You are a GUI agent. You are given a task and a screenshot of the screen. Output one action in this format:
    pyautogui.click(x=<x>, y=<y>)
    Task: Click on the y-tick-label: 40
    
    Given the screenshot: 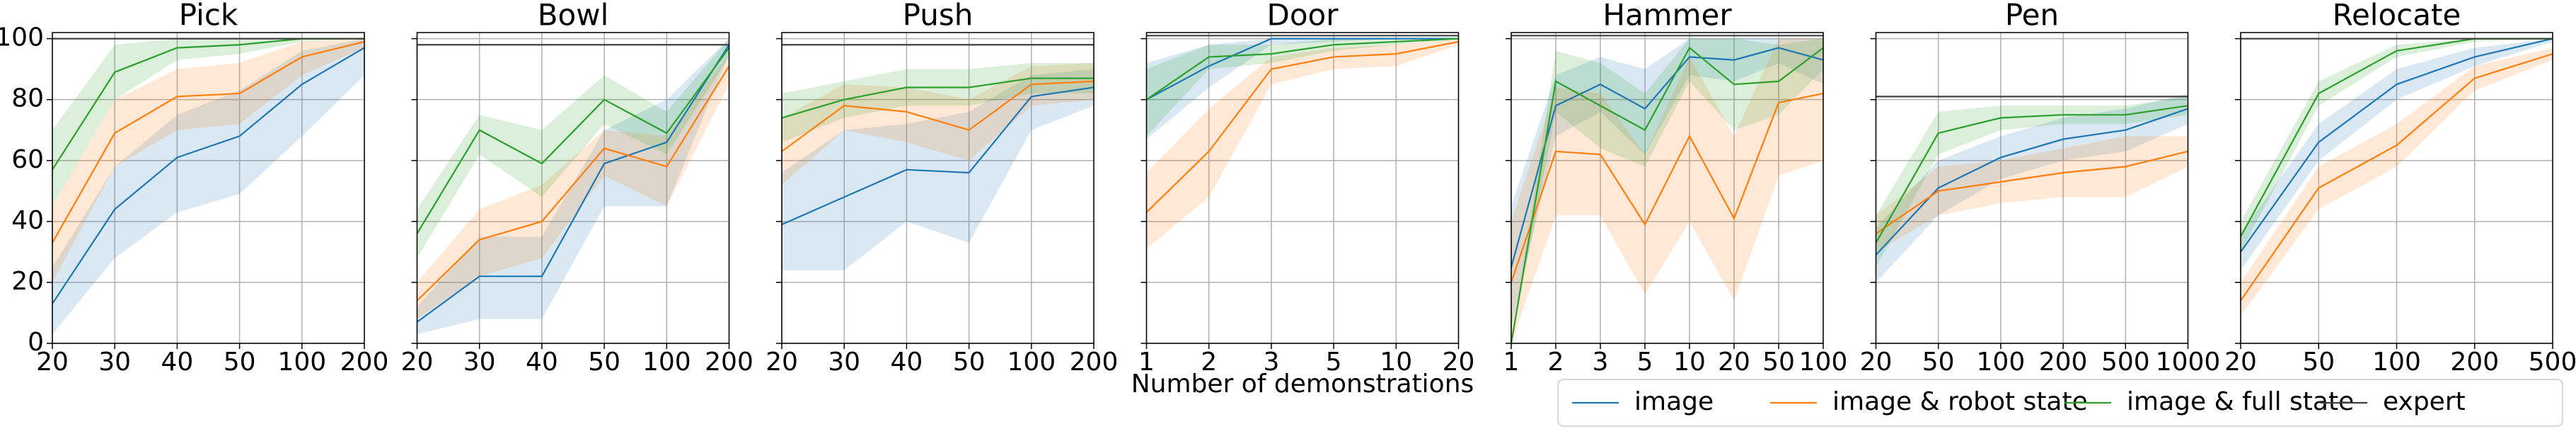 What is the action you would take?
    pyautogui.click(x=27, y=220)
    